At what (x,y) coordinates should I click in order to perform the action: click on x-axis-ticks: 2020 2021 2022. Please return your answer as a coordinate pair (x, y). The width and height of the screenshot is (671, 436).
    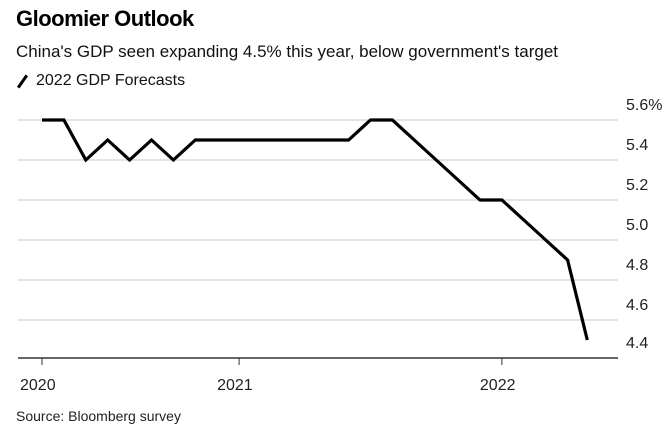
    Looking at the image, I should click on (268, 376).